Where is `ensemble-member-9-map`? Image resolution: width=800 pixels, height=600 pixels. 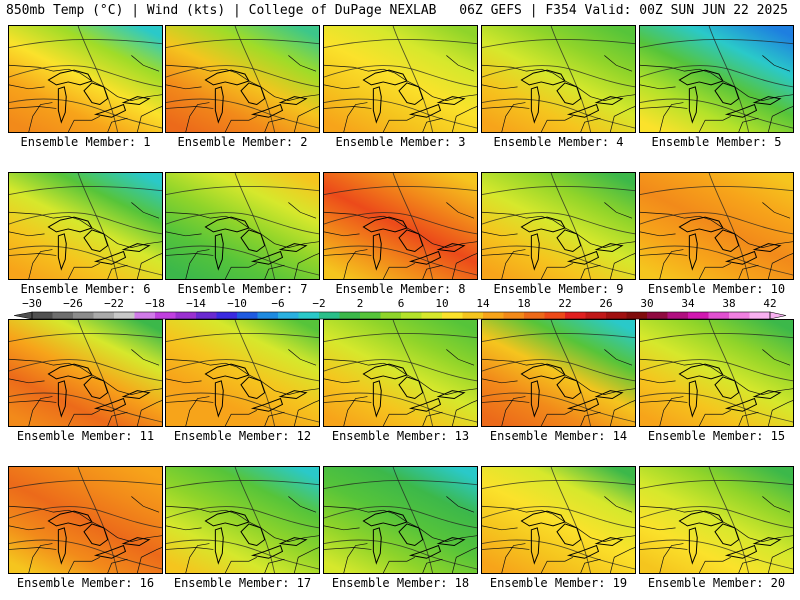
ensemble-member-9-map is located at coordinates (558, 226).